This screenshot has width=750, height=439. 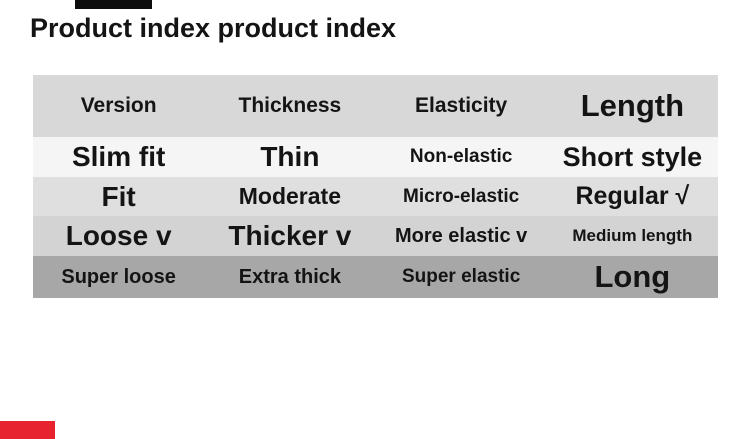 What do you see at coordinates (632, 235) in the screenshot?
I see `table-cell-length: Medium length` at bounding box center [632, 235].